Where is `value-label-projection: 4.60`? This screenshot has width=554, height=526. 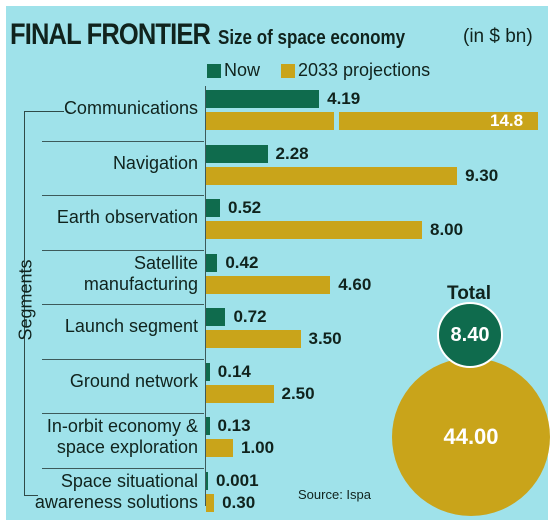
value-label-projection: 4.60 is located at coordinates (355, 284).